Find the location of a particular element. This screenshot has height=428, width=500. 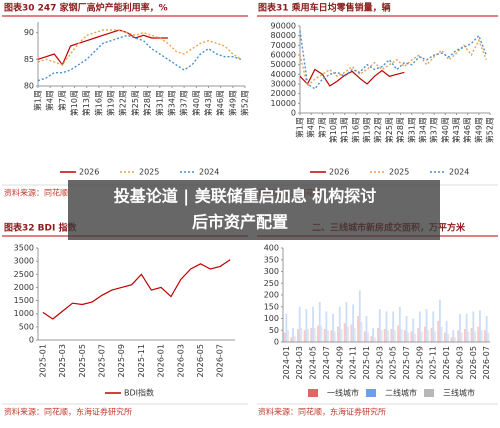

y-tick-label: 100 is located at coordinates (271, 318).